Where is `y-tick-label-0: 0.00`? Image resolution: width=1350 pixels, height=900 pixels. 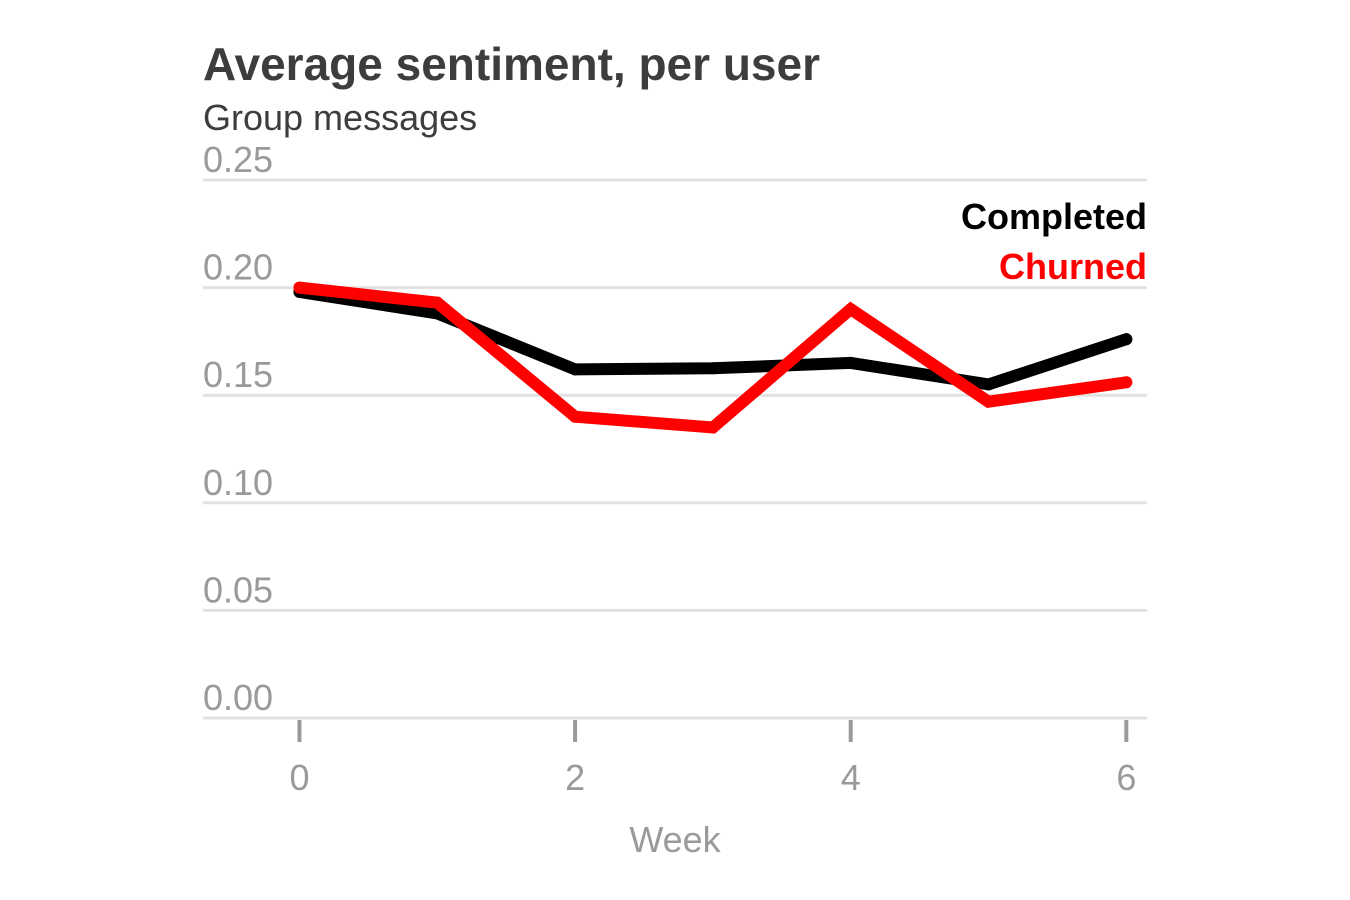 y-tick-label-0: 0.00 is located at coordinates (238, 697).